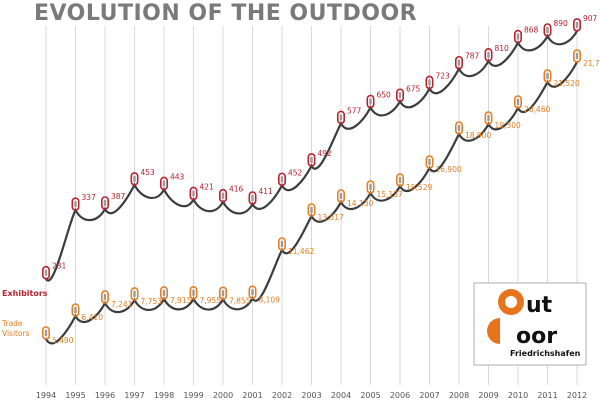 This screenshot has height=403, width=600. Describe the element at coordinates (536, 336) in the screenshot. I see `logo-line2: oor` at that location.